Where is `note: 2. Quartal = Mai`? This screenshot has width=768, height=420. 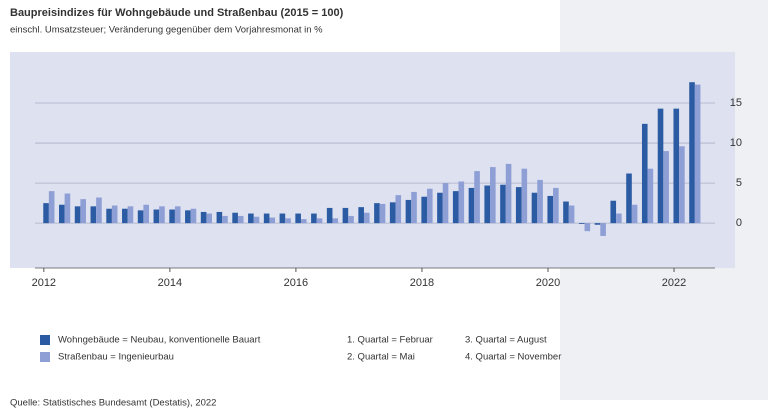 note: 2. Quartal = Mai is located at coordinates (381, 357).